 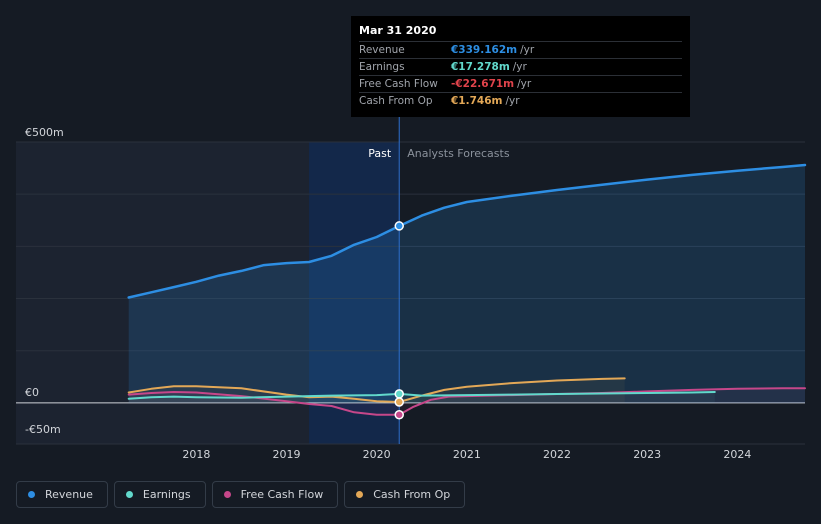 I want to click on y-tick-label: €0, so click(x=32, y=392).